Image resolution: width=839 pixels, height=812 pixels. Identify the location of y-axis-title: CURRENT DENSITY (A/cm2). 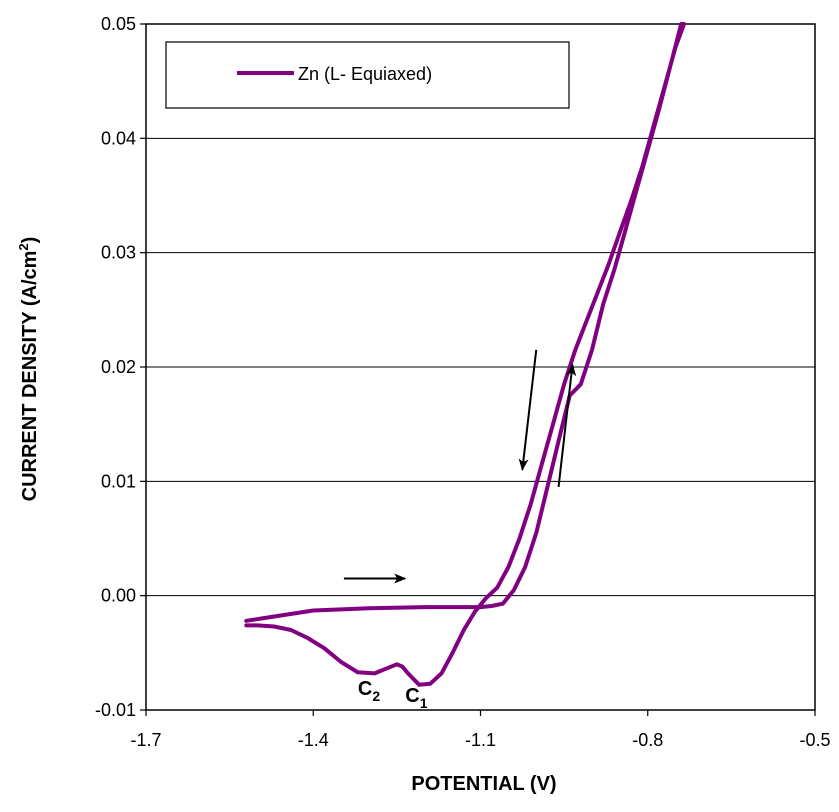
(28, 369).